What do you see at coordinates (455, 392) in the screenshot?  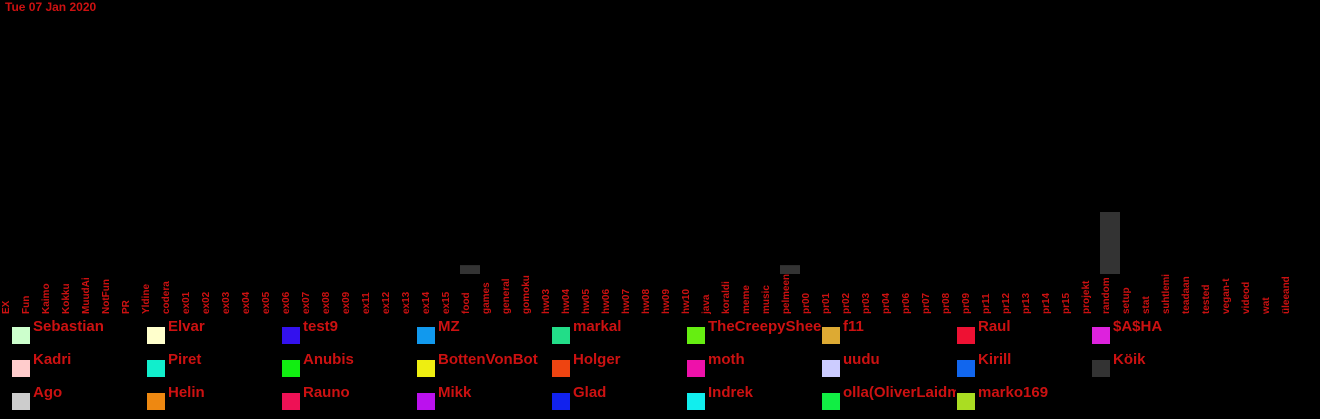 I see `legend-label: Mikk` at bounding box center [455, 392].